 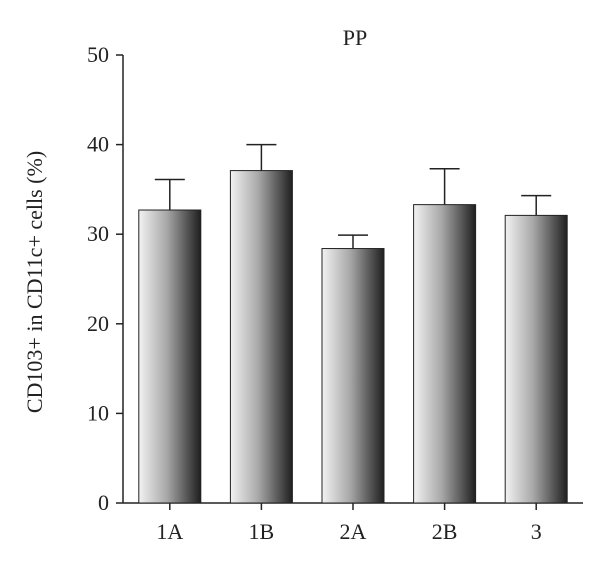 What do you see at coordinates (98, 233) in the screenshot?
I see `y-tick-label: 30` at bounding box center [98, 233].